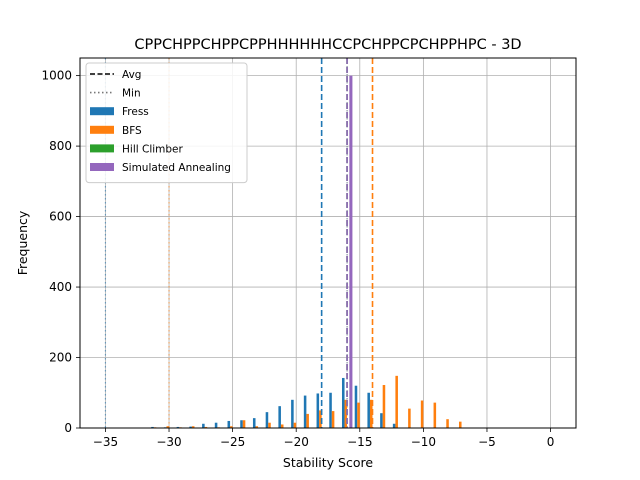 The height and width of the screenshot is (480, 640). What do you see at coordinates (423, 442) in the screenshot?
I see `x-tick-label: −10` at bounding box center [423, 442].